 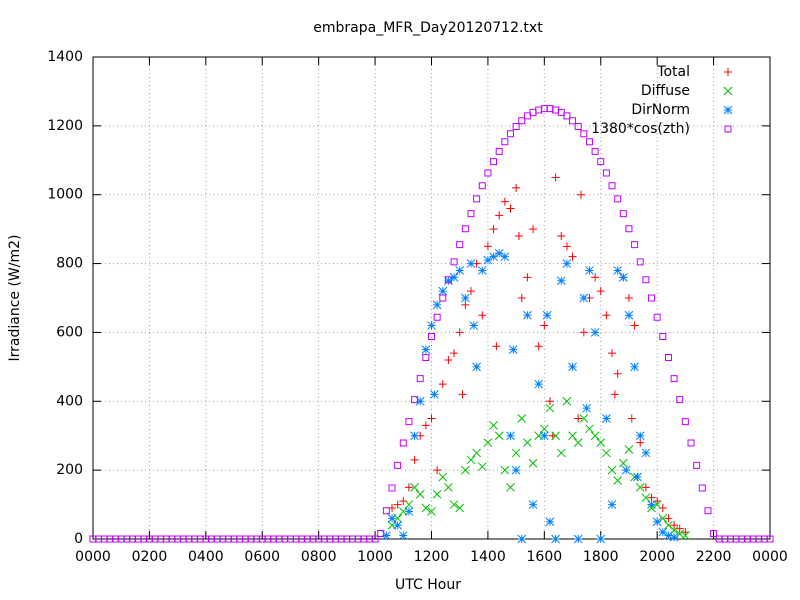 What do you see at coordinates (432, 557) in the screenshot?
I see `x-tick-label: 1200` at bounding box center [432, 557].